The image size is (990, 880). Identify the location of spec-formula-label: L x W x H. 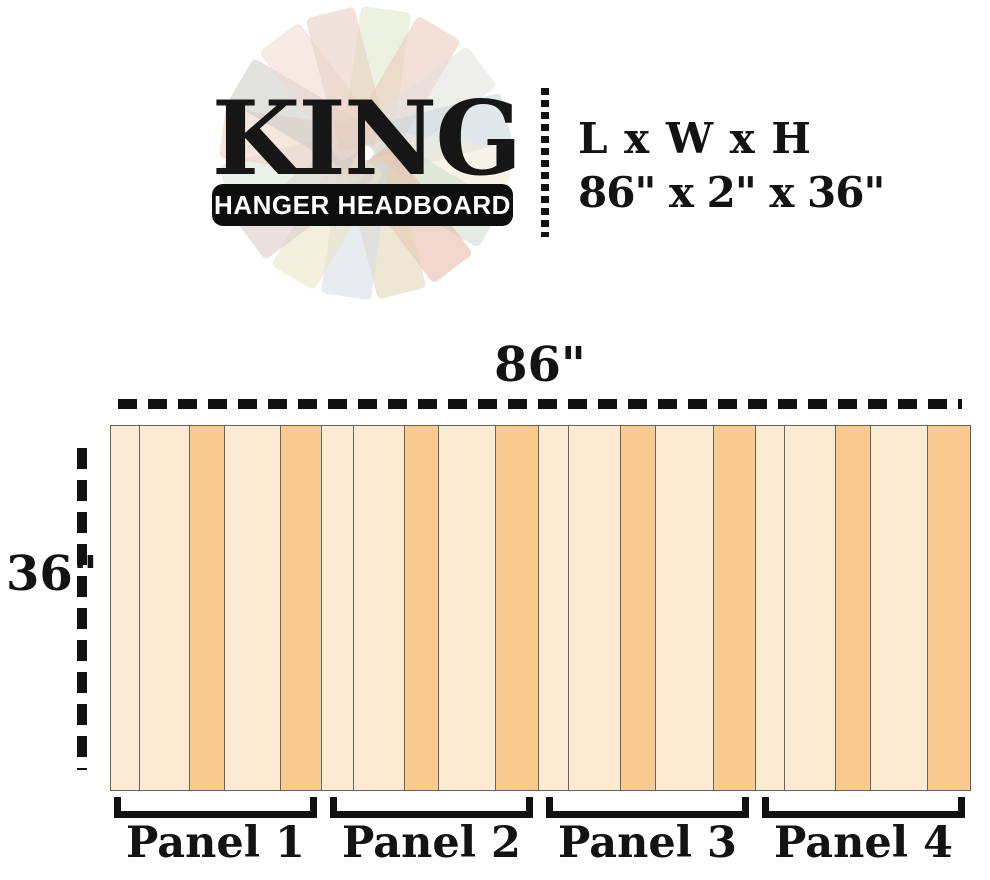
(695, 138).